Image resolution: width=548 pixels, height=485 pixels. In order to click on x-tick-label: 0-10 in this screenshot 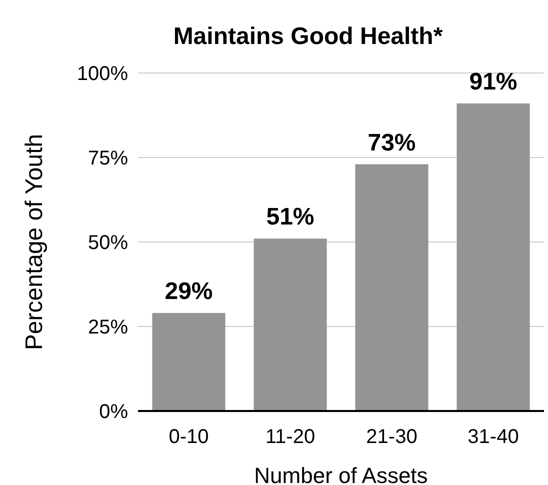, I will do `click(188, 437)`.